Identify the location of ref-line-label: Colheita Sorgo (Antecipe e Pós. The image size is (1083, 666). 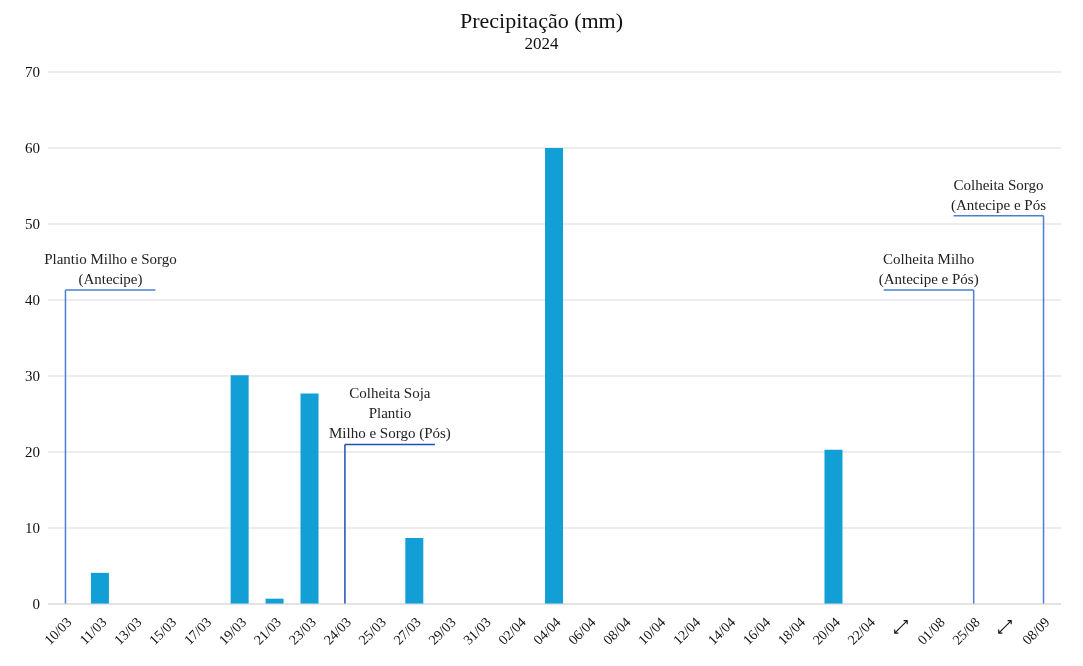
(999, 195).